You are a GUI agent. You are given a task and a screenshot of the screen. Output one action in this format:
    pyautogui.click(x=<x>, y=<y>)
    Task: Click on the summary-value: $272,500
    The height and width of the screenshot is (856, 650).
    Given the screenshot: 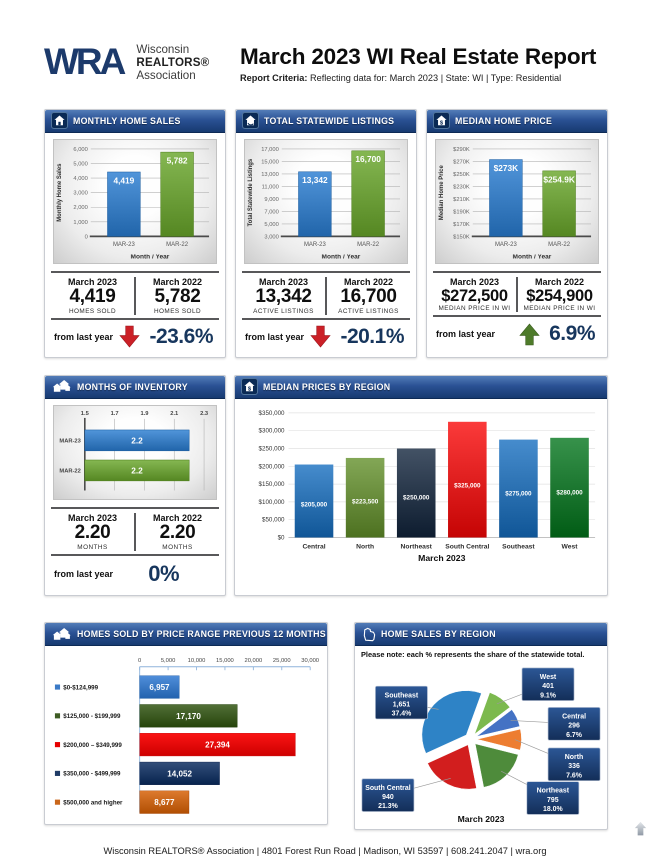 What is the action you would take?
    pyautogui.click(x=474, y=295)
    